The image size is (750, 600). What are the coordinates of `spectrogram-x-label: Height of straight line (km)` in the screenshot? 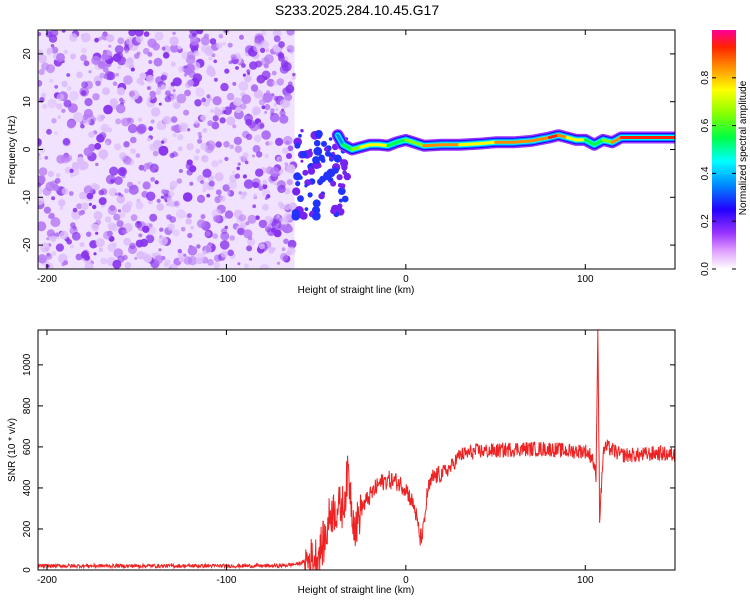 It's located at (356, 290).